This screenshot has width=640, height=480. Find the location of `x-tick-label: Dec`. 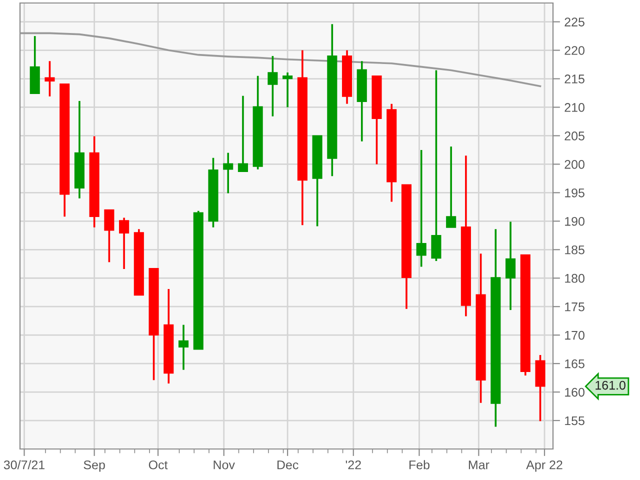

x-tick-label: Dec is located at coordinates (287, 465).